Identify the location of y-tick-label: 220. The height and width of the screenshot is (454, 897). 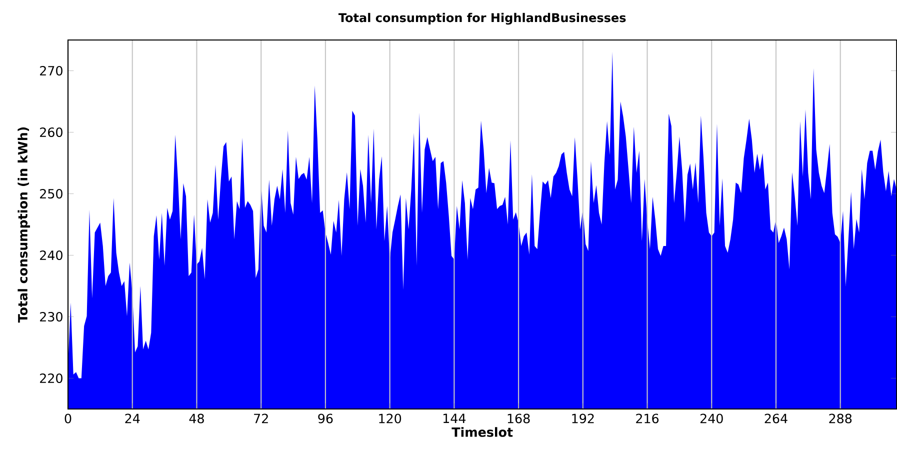
(51, 378).